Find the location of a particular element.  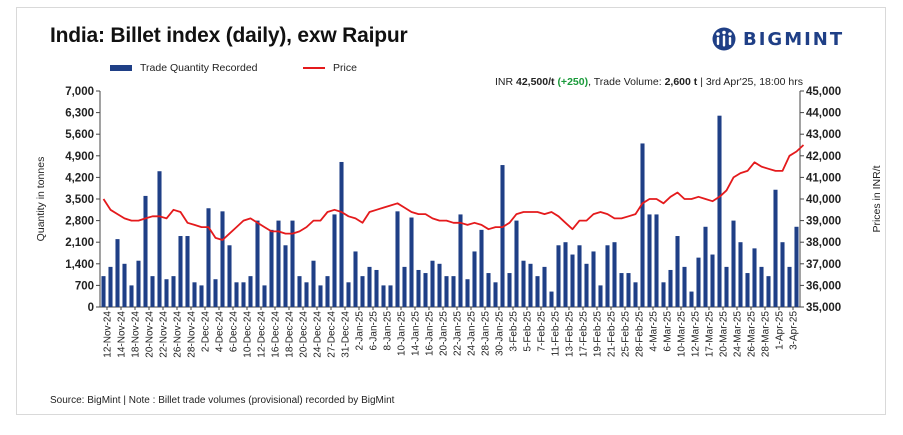

x-tick-label: 18-Nov-24 is located at coordinates (136, 334).